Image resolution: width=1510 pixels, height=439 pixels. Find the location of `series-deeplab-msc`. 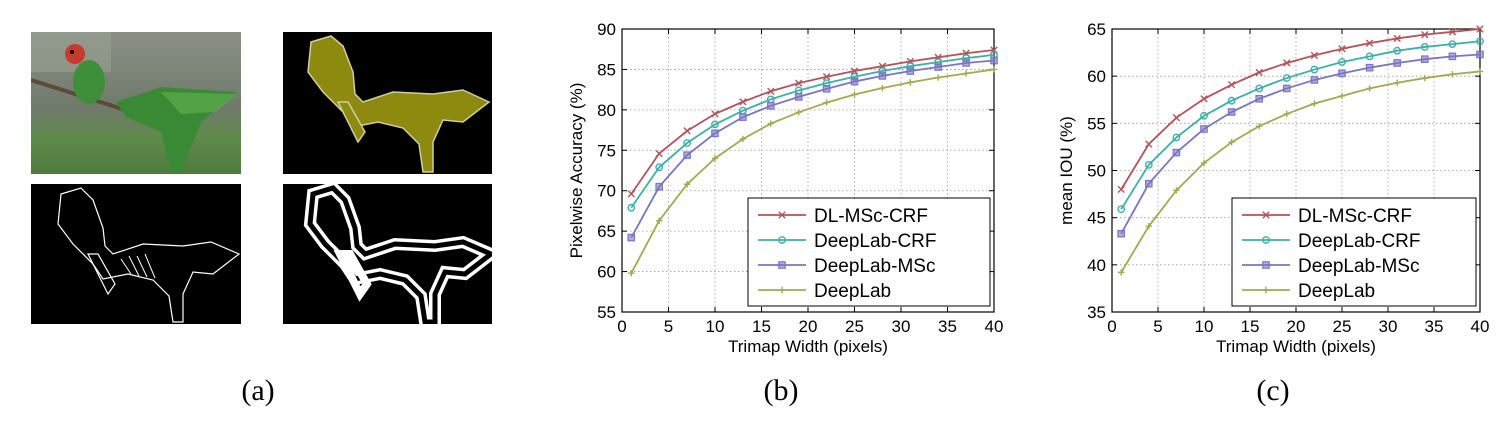

series-deeplab-msc is located at coordinates (812, 149).